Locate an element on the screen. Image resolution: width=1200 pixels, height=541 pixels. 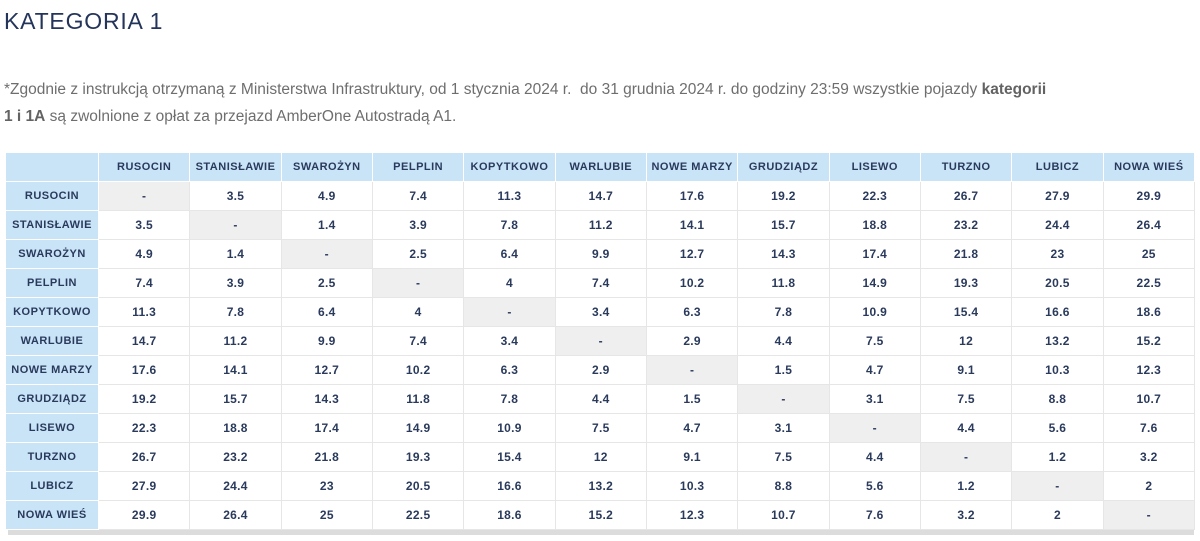
rate-cell: 11.8 is located at coordinates (418, 399).